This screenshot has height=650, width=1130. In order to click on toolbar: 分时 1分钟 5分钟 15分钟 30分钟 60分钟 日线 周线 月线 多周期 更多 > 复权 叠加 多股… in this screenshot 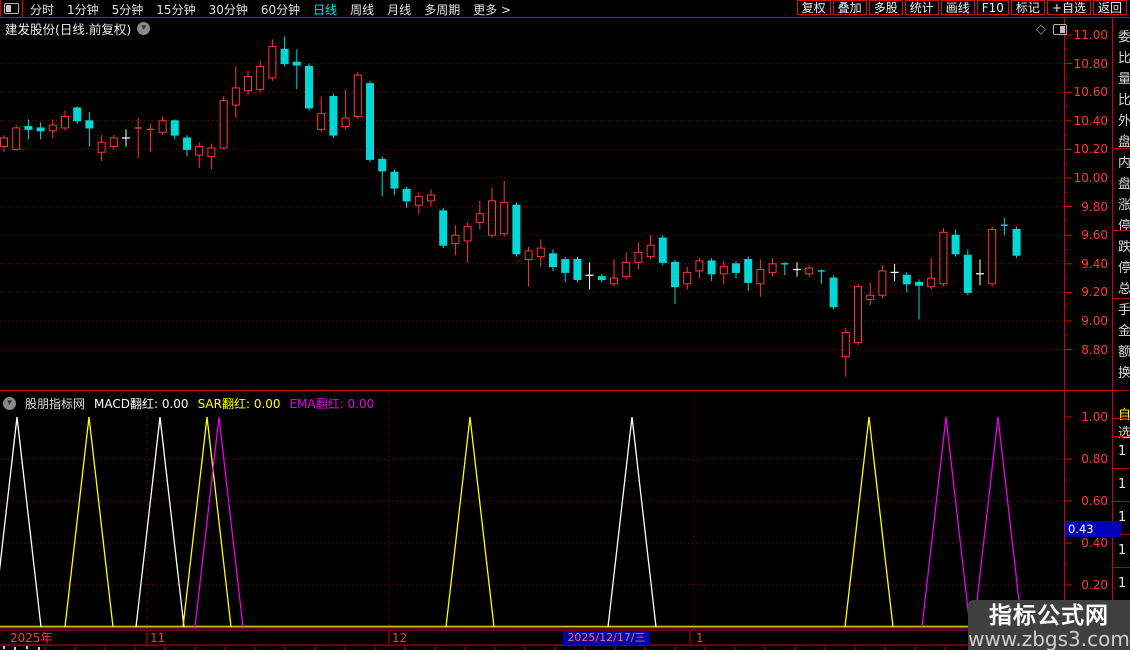, I will do `click(565, 9)`.